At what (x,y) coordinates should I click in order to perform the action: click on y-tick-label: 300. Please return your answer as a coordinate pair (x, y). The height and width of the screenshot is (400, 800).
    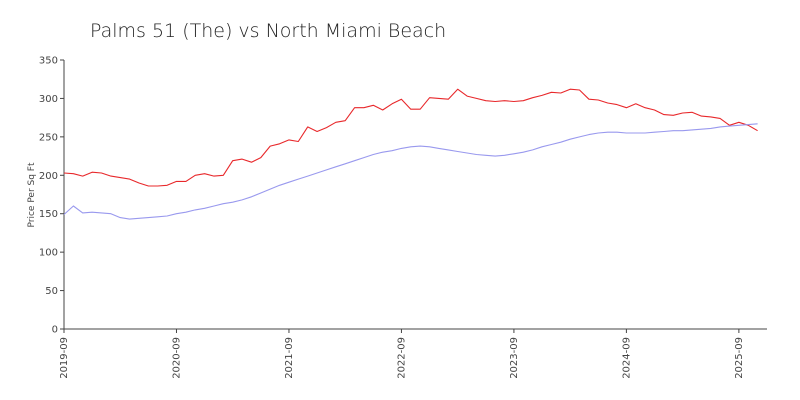
    Looking at the image, I should click on (48, 99).